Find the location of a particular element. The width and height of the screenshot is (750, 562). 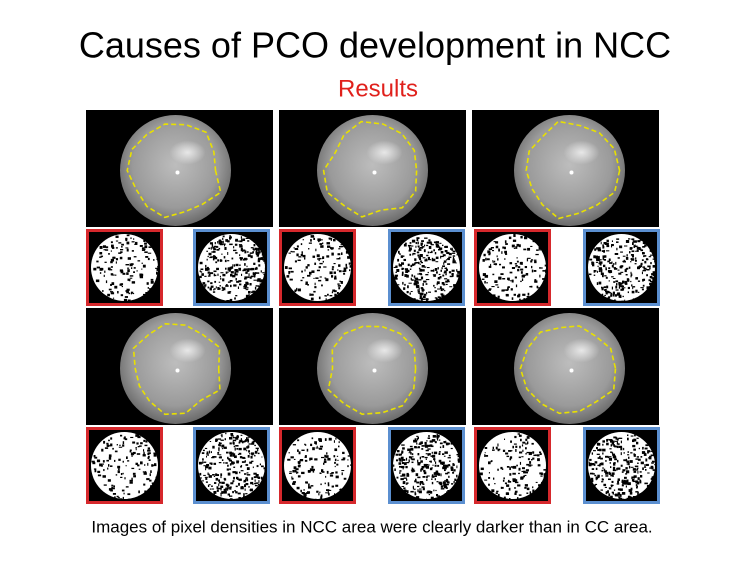

cc-density-image is located at coordinates (426, 465).